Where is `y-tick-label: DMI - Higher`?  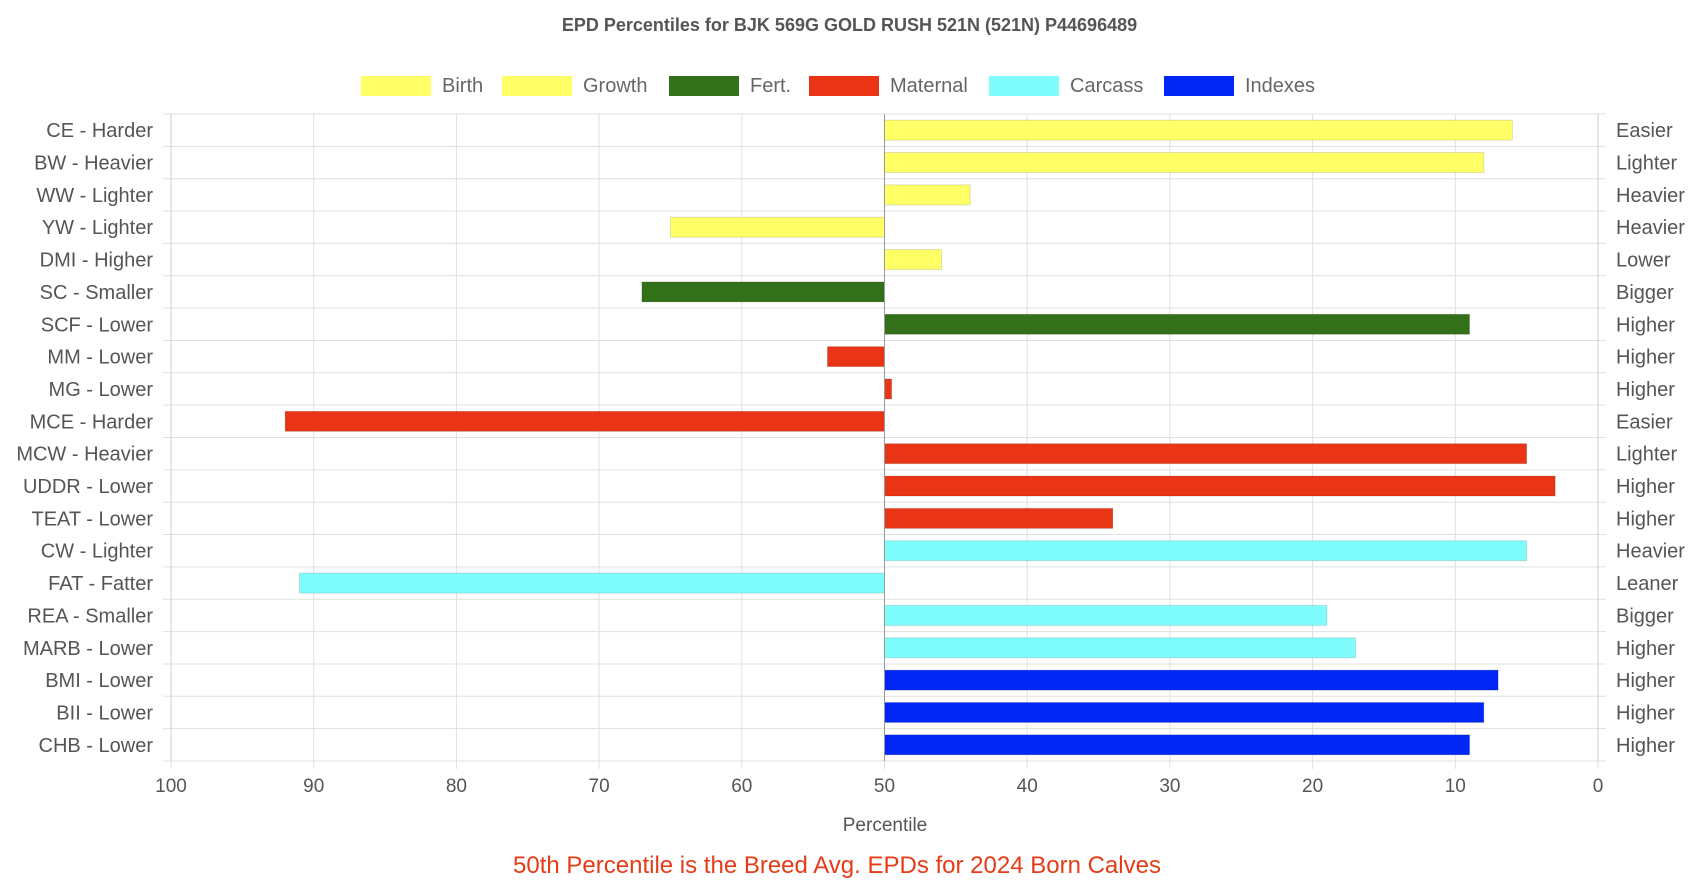
y-tick-label: DMI - Higher is located at coordinates (97, 261).